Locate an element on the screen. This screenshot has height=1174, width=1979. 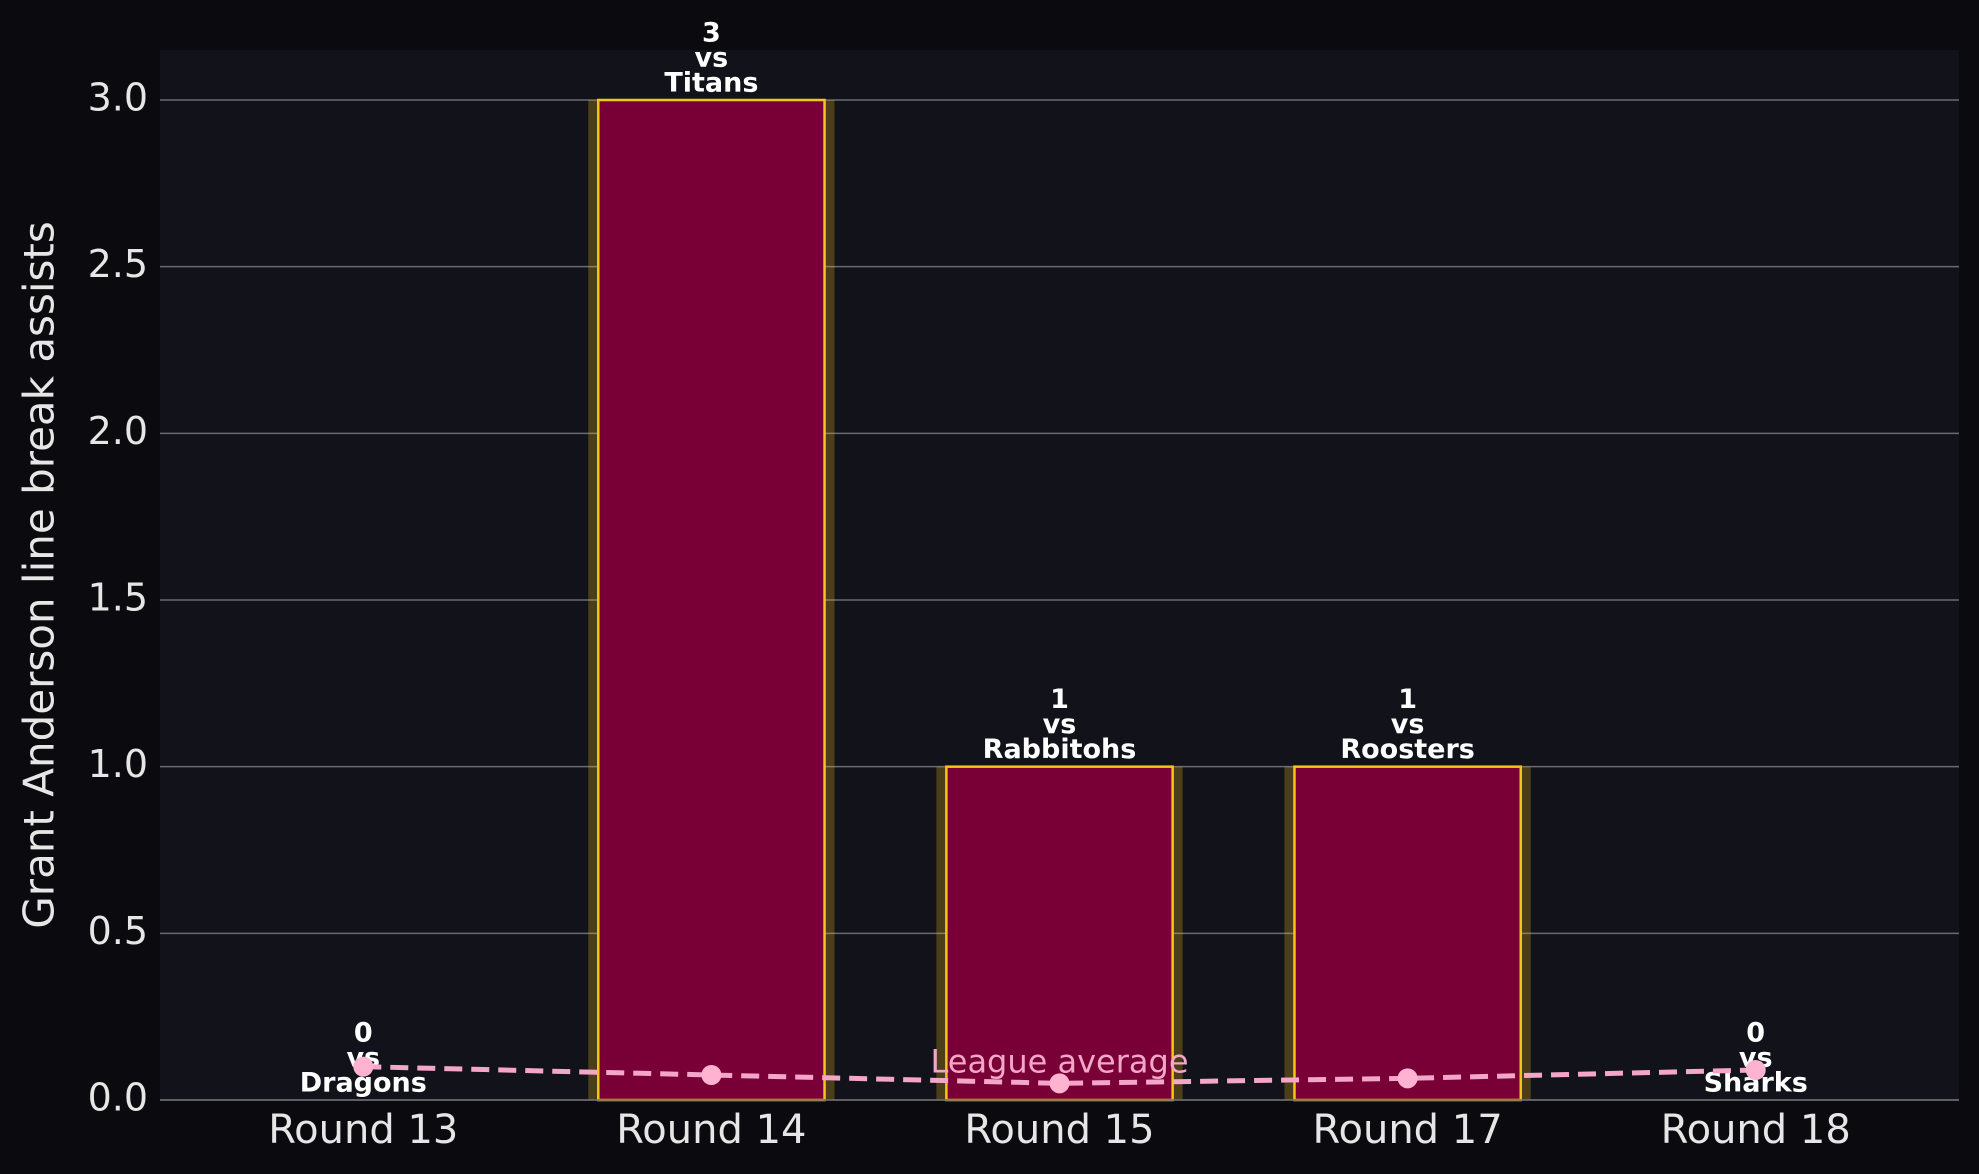
y-tick-label: 1.0 is located at coordinates (118, 764).